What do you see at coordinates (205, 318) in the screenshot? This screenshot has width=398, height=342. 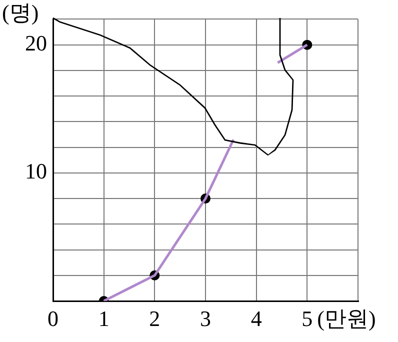 I see `x-tick-label: 3` at bounding box center [205, 318].